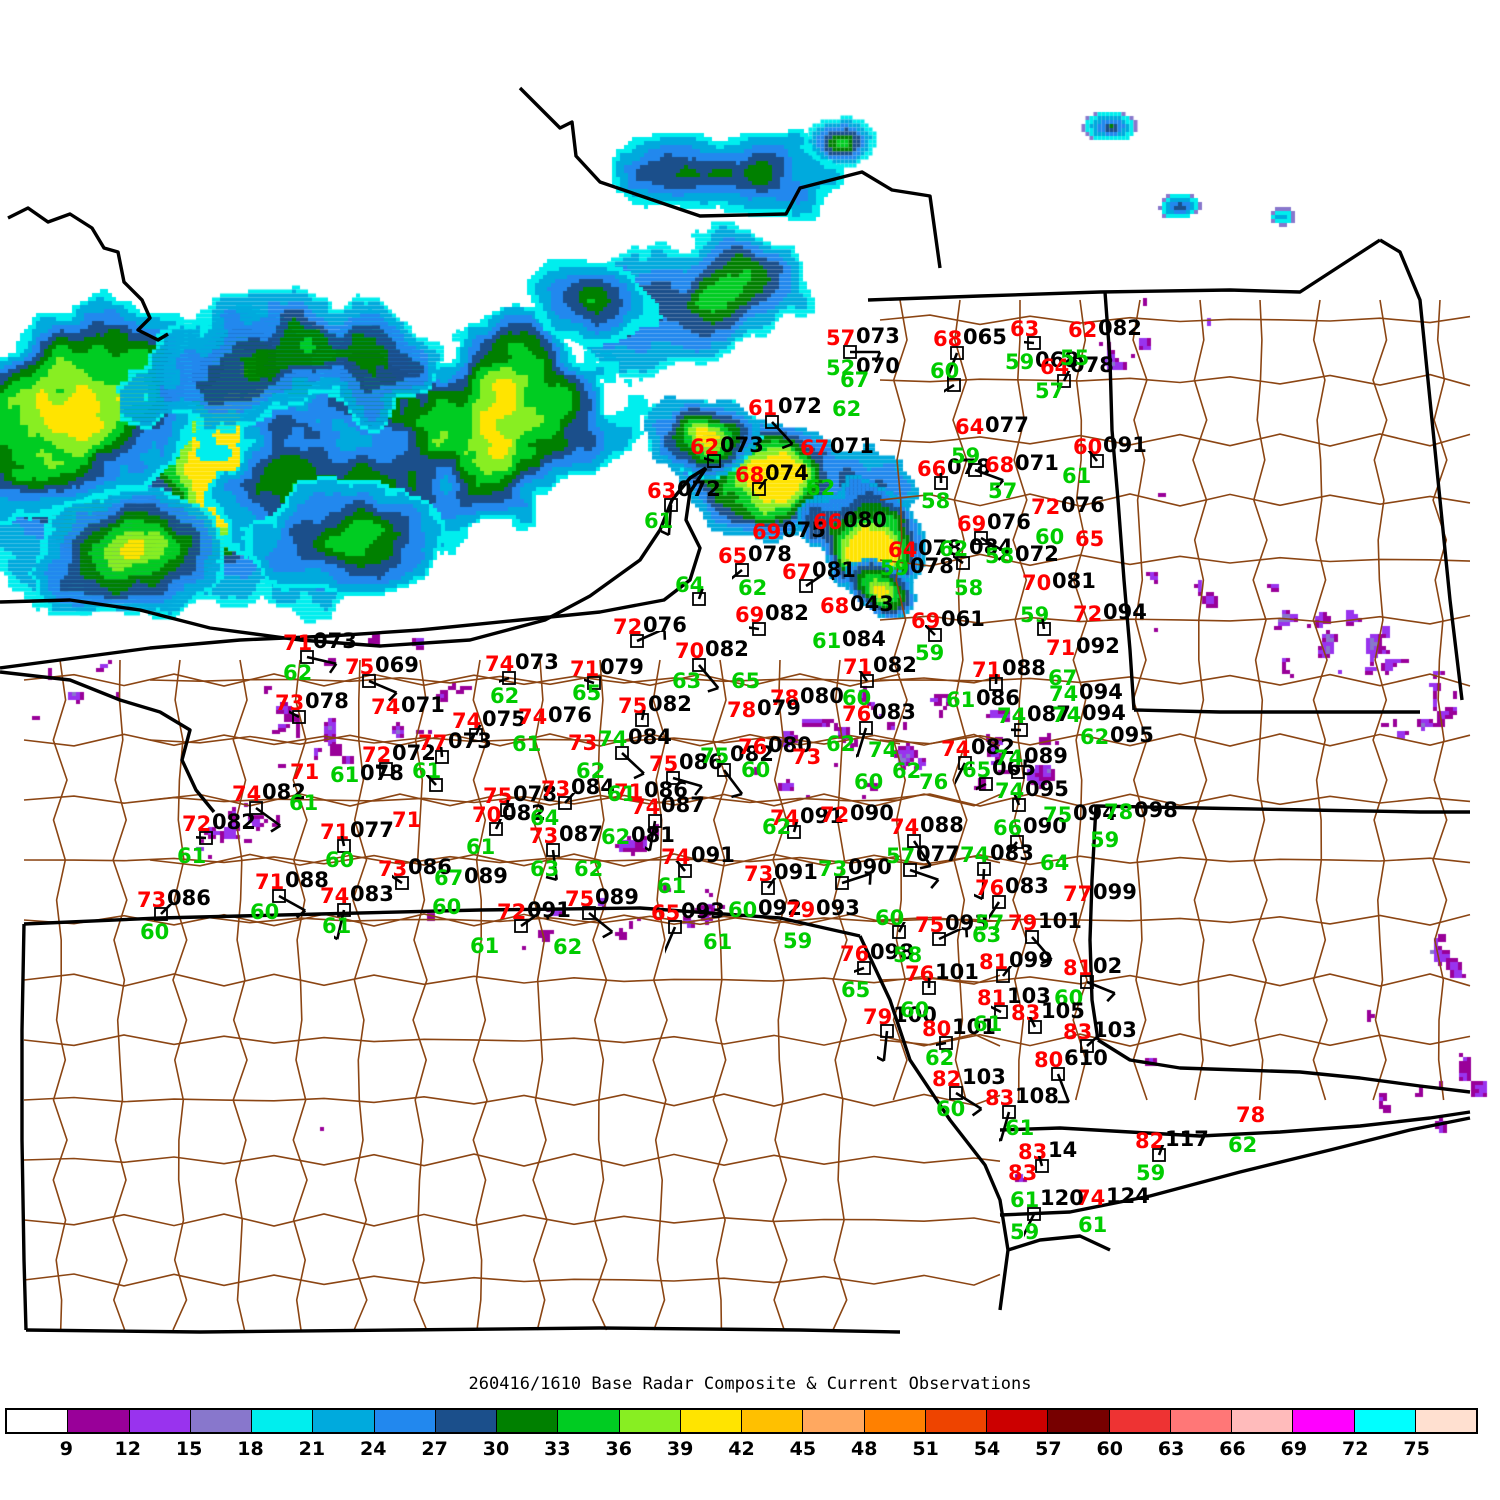  What do you see at coordinates (1059, 1243) in the screenshot?
I see `nj-south` at bounding box center [1059, 1243].